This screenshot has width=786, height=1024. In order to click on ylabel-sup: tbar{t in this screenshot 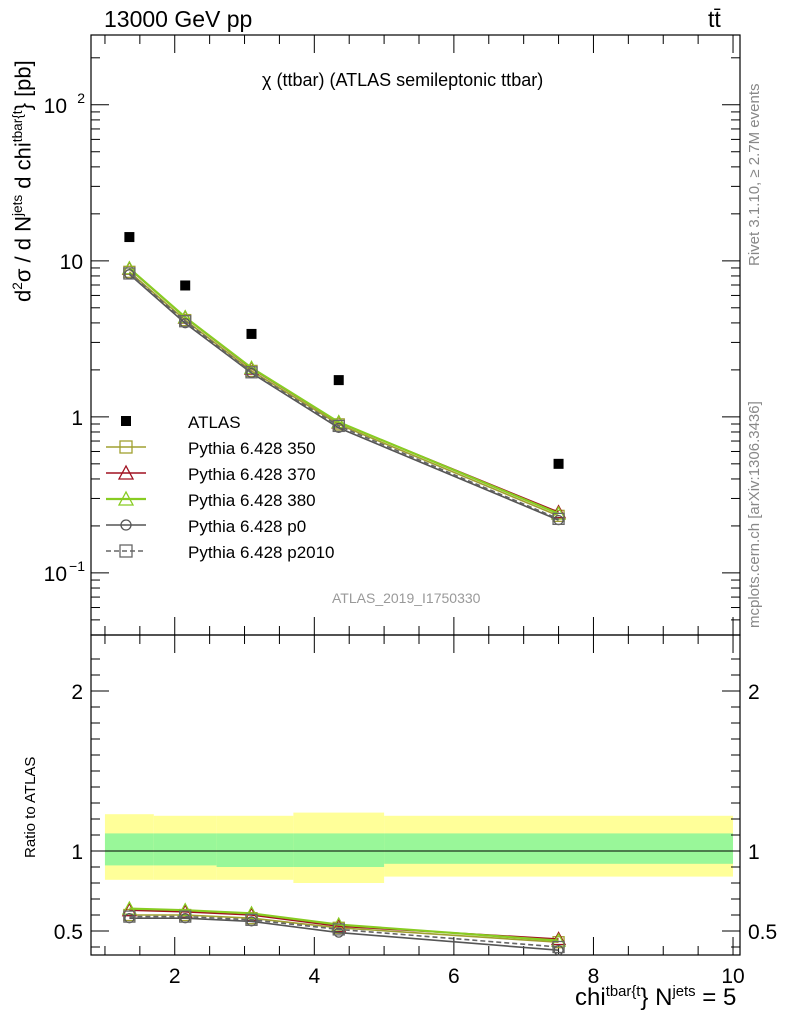, I will do `click(17, 126)`.